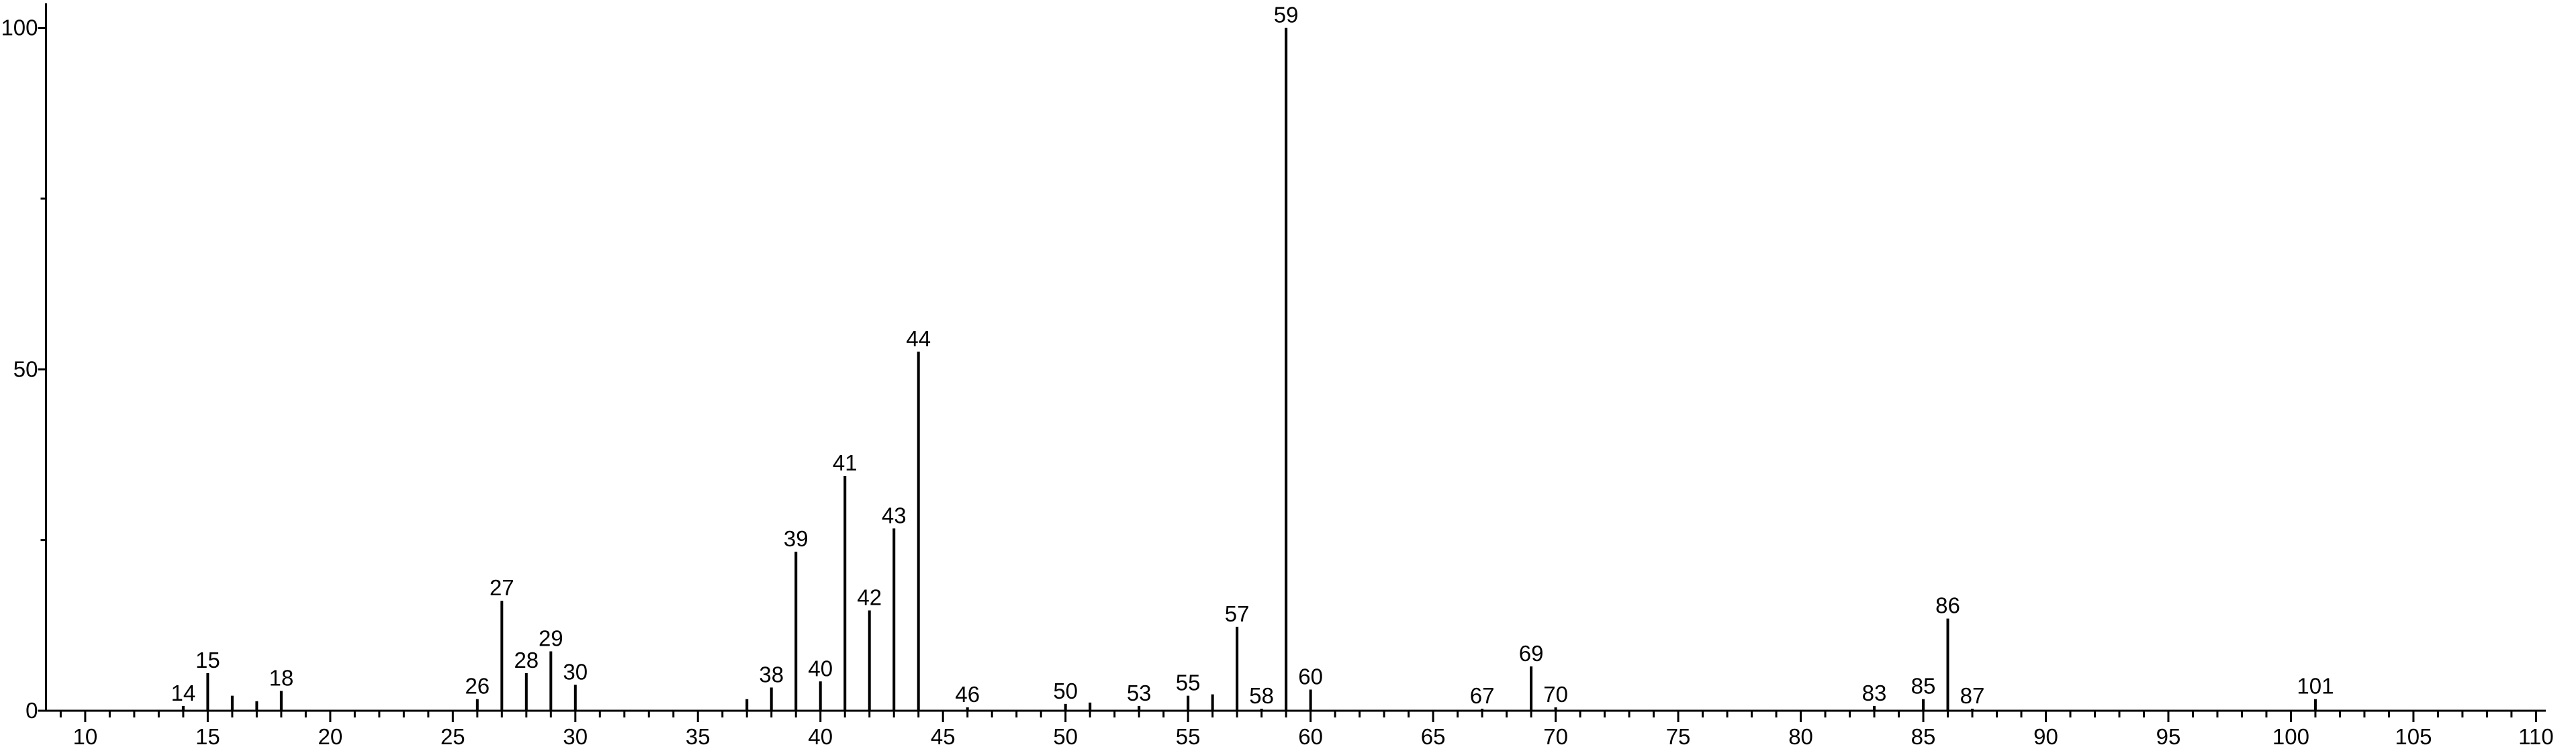 The height and width of the screenshot is (749, 2576). I want to click on peak-label: 59, so click(1286, 16).